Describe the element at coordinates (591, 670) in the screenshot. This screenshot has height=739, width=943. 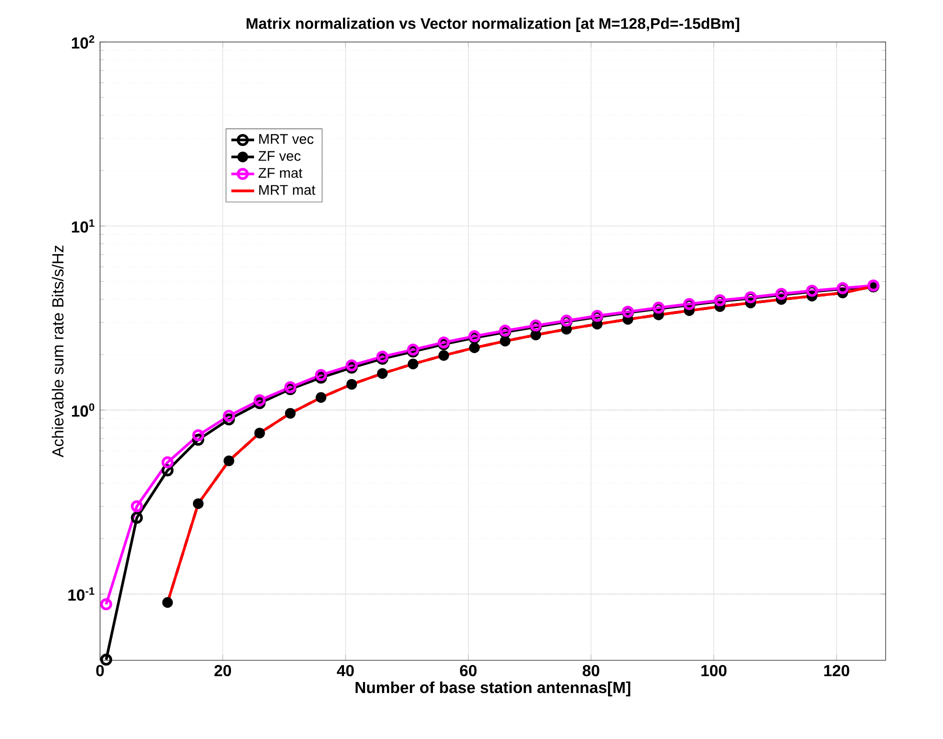
I see `x-tick-label: 80` at that location.